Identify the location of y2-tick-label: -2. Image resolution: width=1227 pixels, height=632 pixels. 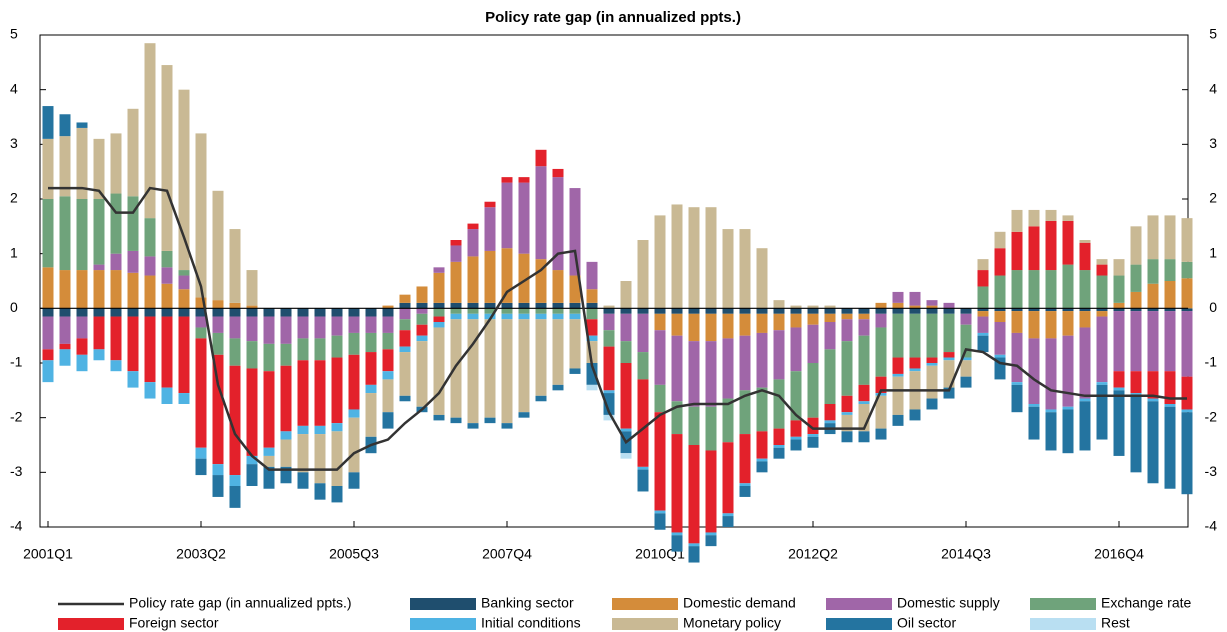
(1211, 416).